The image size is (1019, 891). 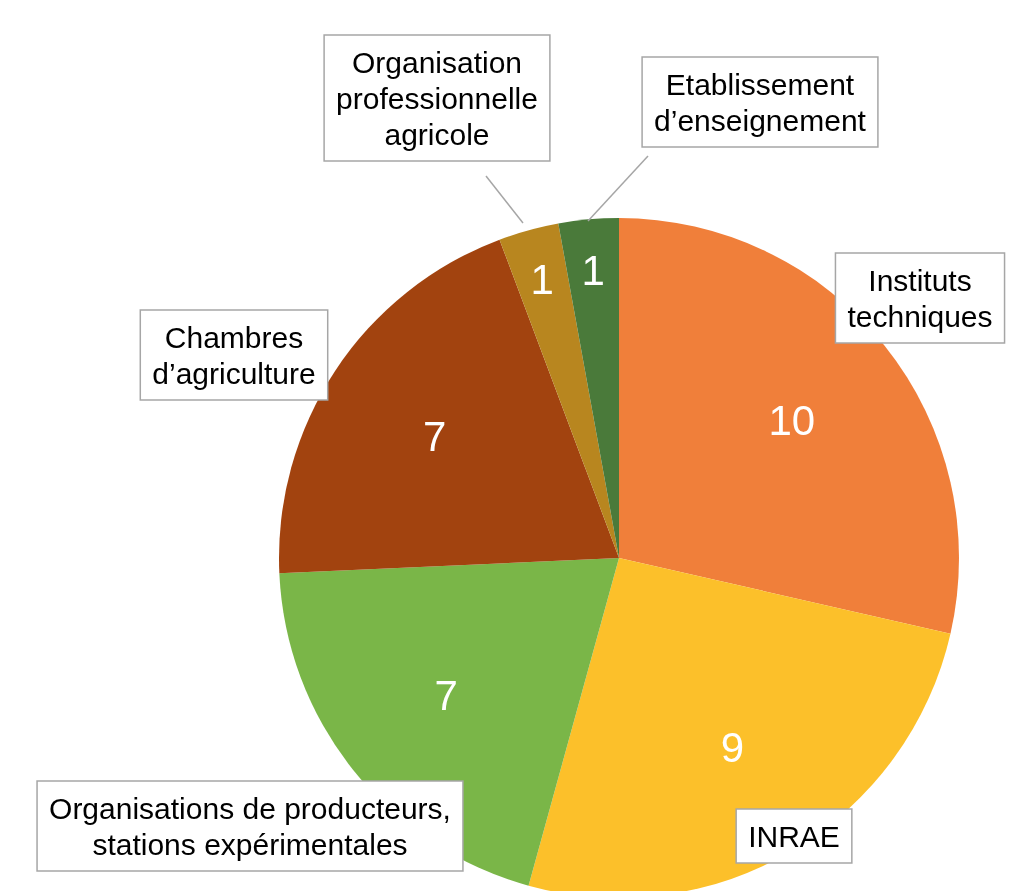 I want to click on slice-label: Organisation professionnelle agricole, so click(x=437, y=98).